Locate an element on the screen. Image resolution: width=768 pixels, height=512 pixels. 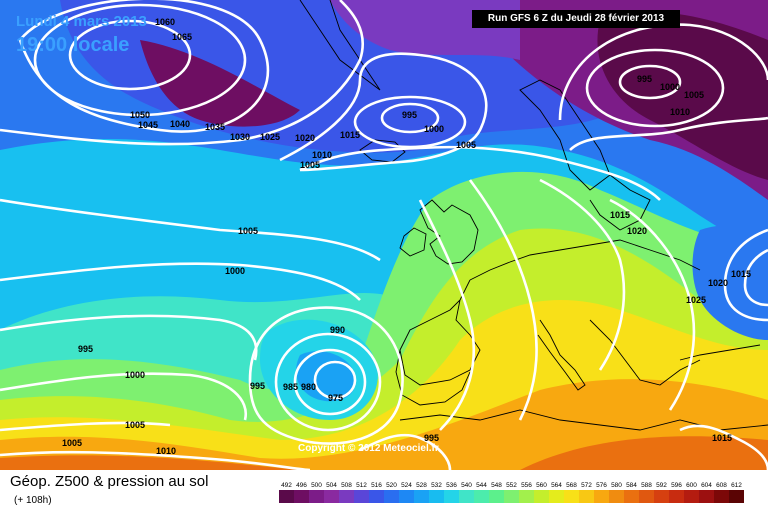
isobar-label: 1065 is located at coordinates (182, 37).